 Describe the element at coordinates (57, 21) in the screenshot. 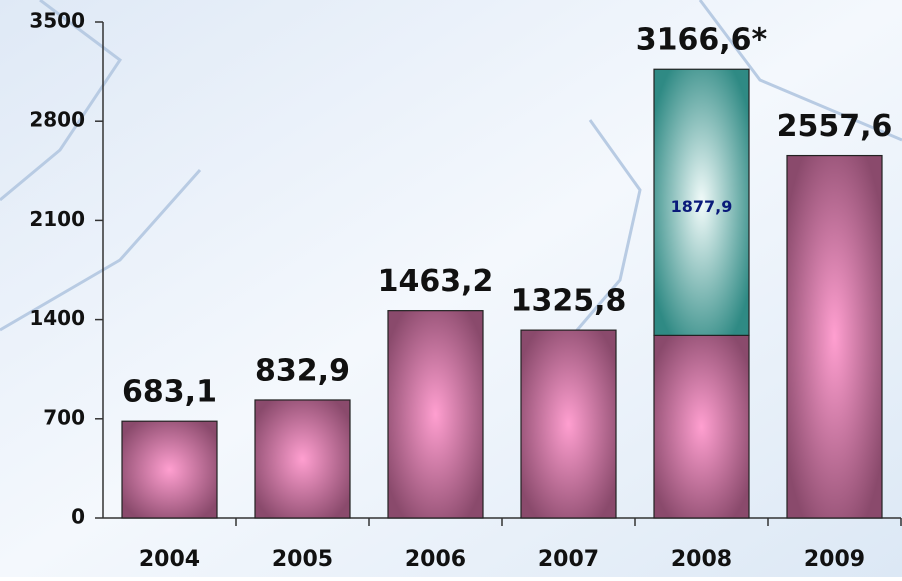

I see `y-tick-label: 3500` at that location.